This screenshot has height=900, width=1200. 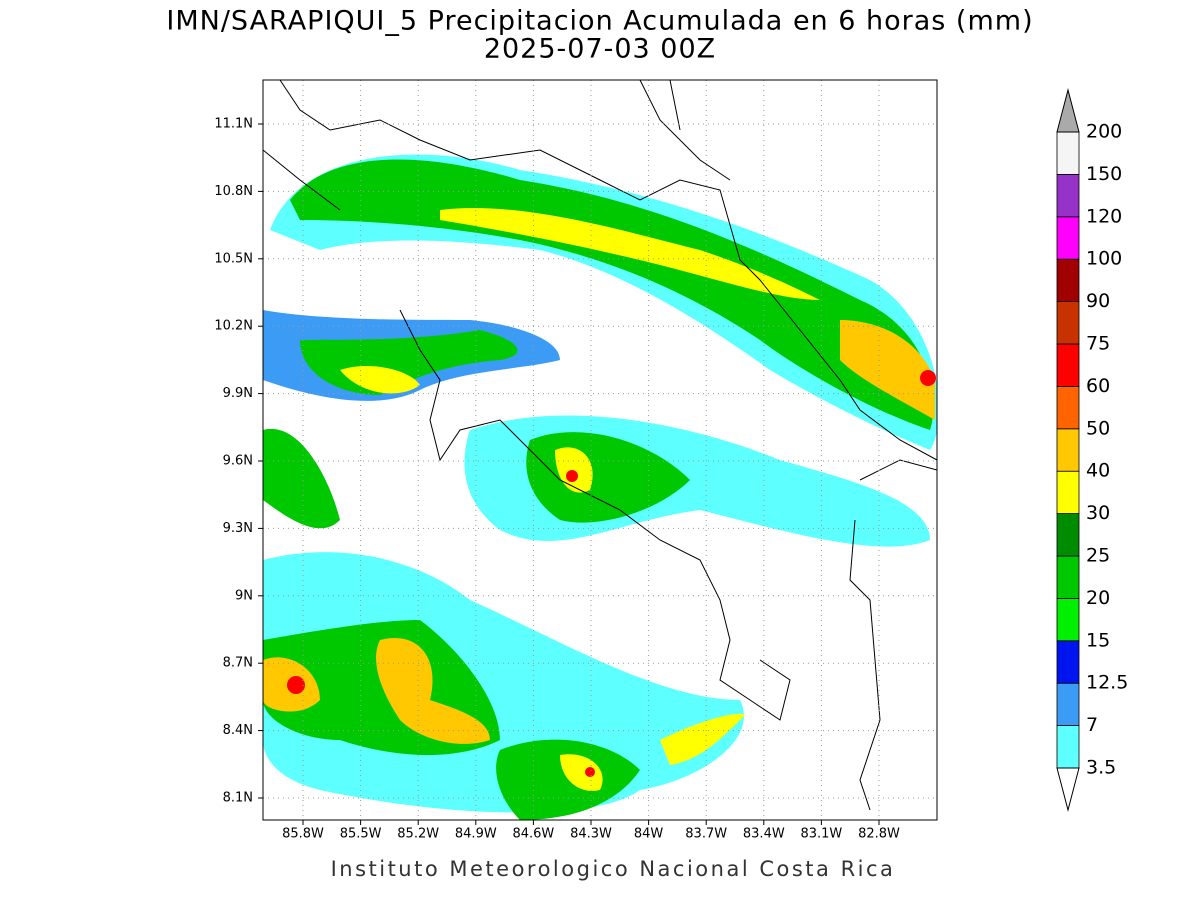 I want to click on lon-label: 82.8W, so click(x=879, y=834).